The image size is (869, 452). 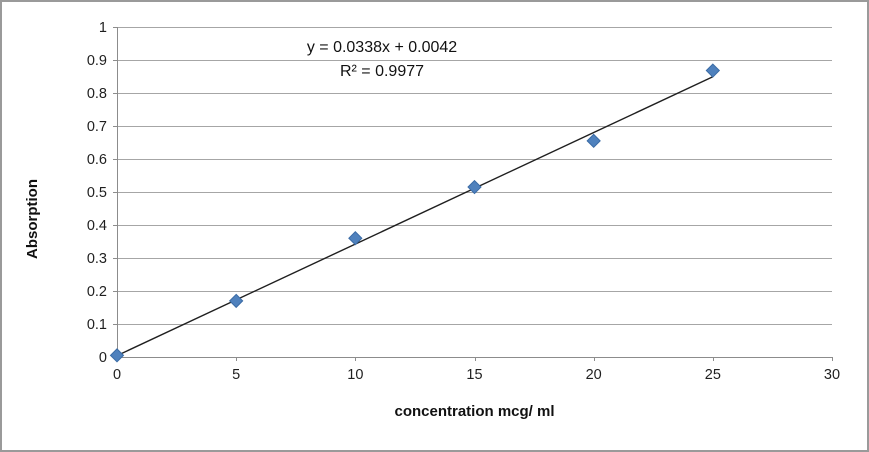 I want to click on y-tick-label: 0.3, so click(x=97, y=259).